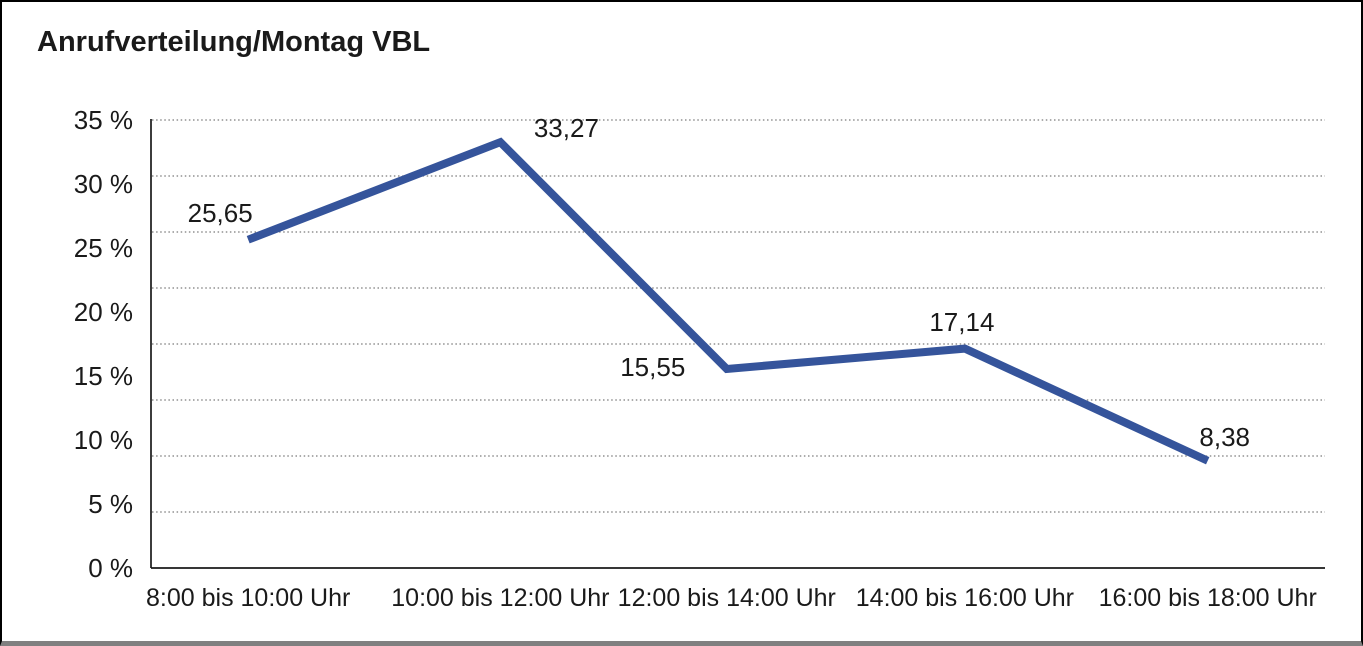  I want to click on y-axis-tick-label: 10 %, so click(103, 440).